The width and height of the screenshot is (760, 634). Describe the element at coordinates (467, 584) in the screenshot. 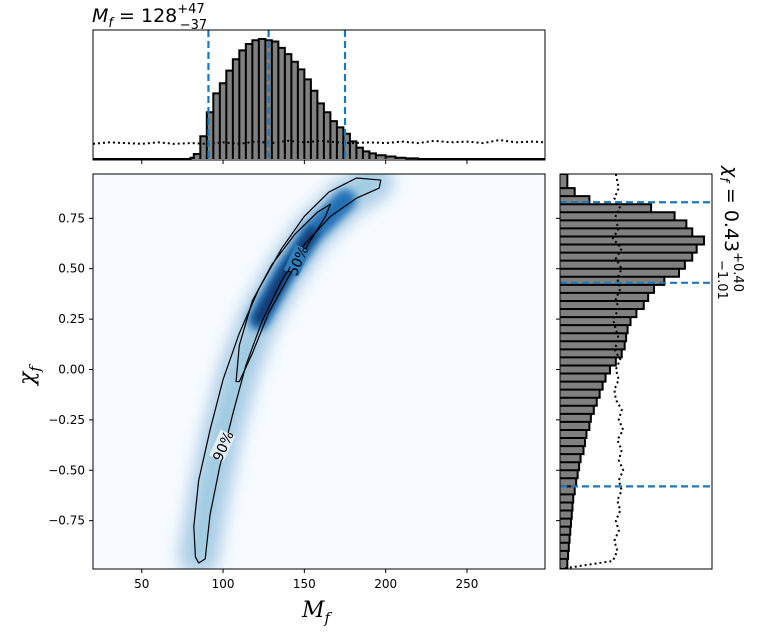

I see `x-tick-label: 250` at that location.